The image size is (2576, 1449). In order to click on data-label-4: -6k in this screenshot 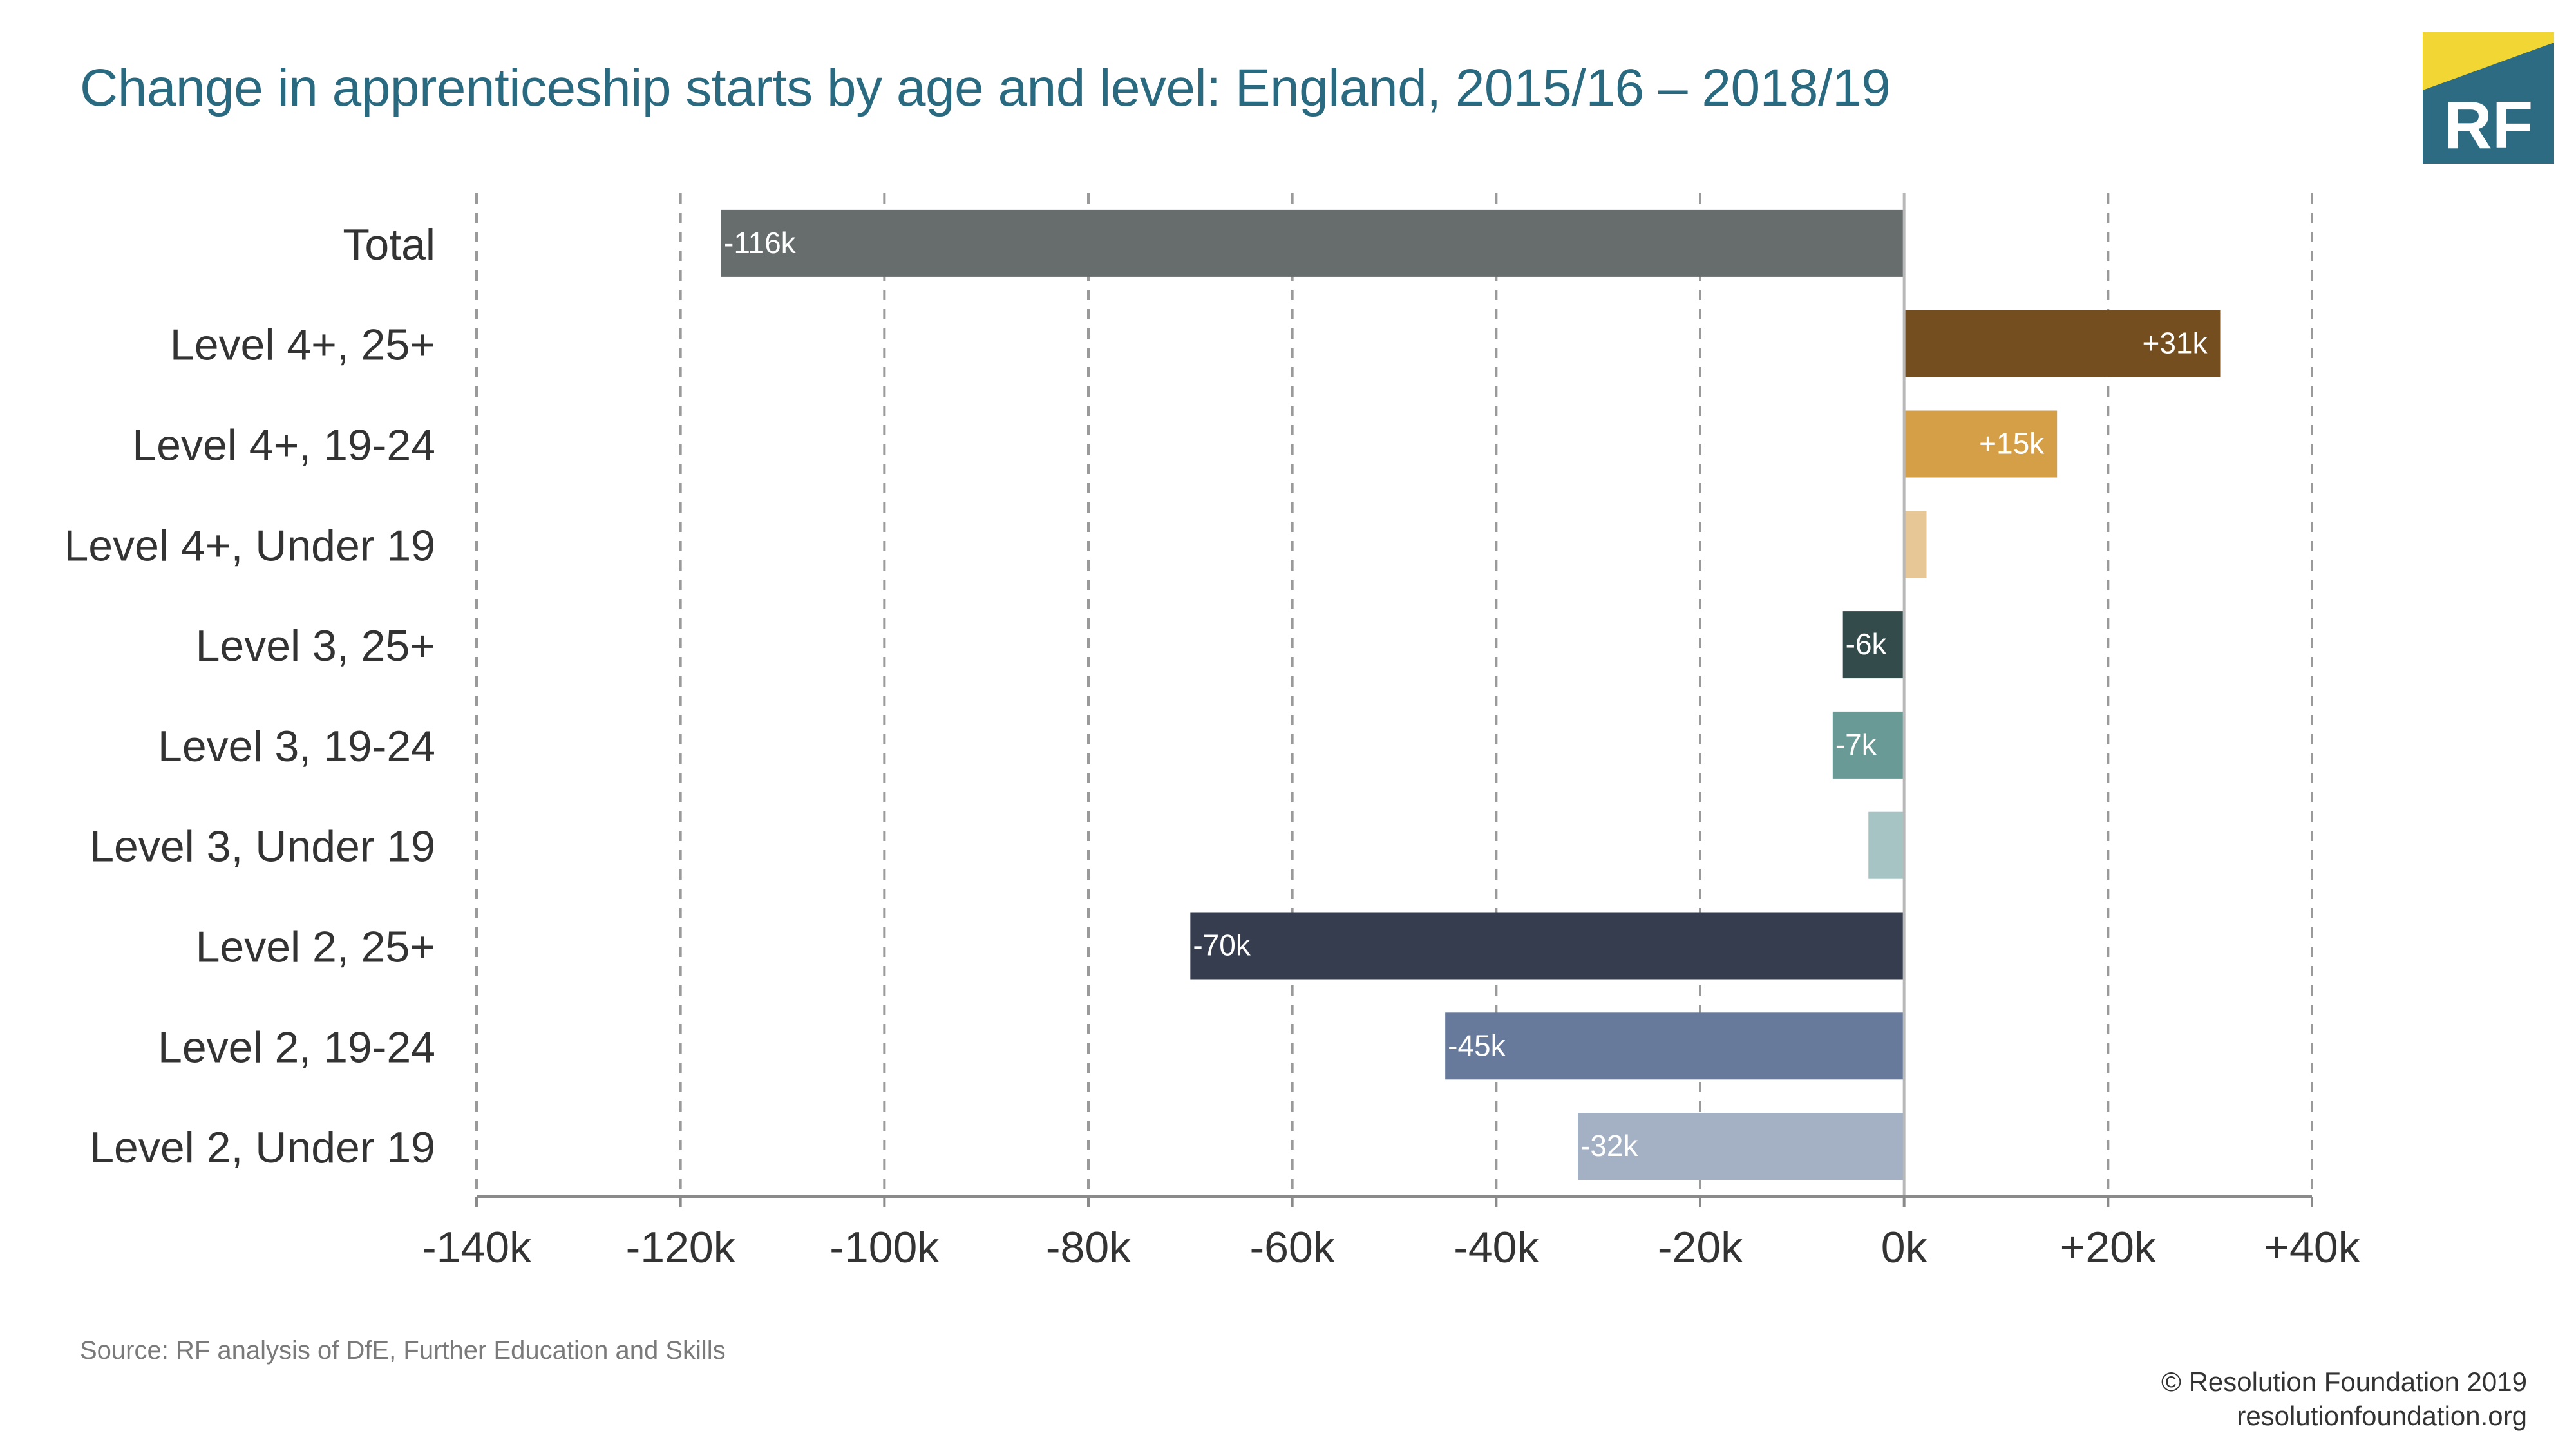, I will do `click(1867, 644)`.